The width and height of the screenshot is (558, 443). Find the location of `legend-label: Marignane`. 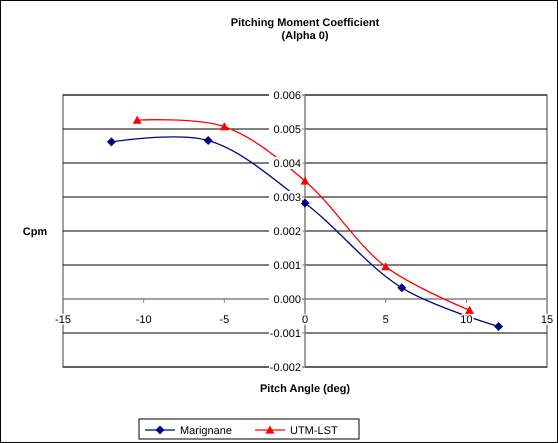

legend-label: Marignane is located at coordinates (206, 431).